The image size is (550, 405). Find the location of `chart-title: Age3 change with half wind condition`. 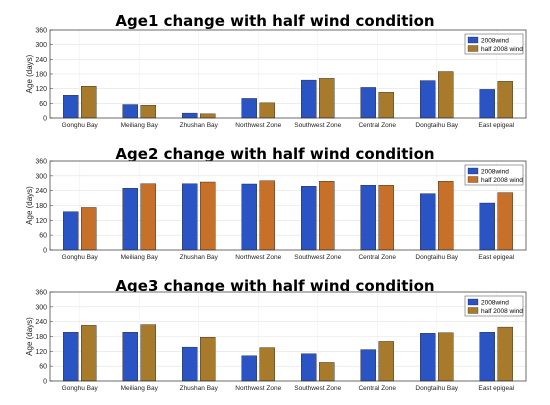

chart-title: Age3 change with half wind condition is located at coordinates (274, 286).